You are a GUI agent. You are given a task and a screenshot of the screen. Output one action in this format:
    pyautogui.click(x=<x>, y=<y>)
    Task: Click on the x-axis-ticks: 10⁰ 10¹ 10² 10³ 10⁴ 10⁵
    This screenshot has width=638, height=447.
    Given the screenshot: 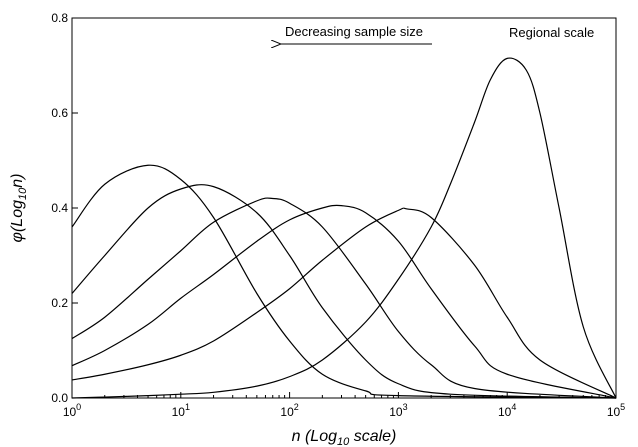 What is the action you would take?
    pyautogui.click(x=344, y=405)
    